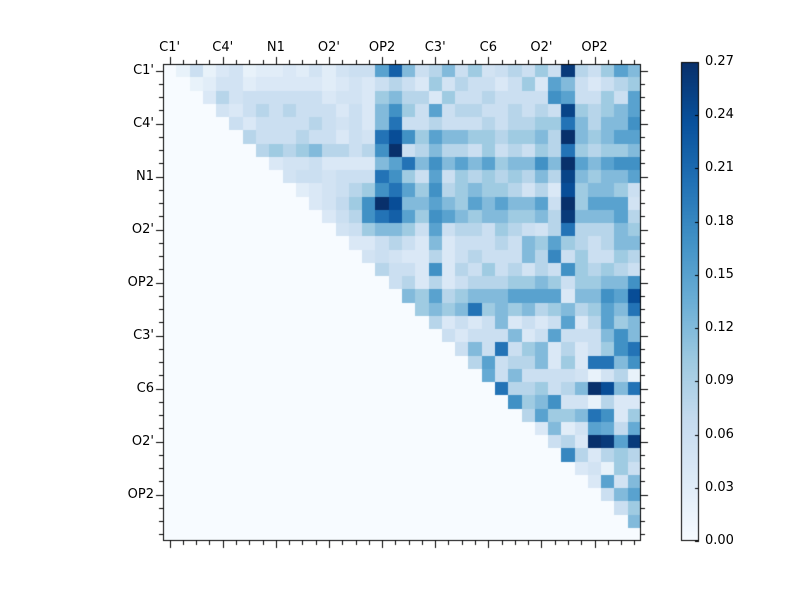 The height and width of the screenshot is (600, 800). Describe the element at coordinates (143, 70) in the screenshot. I see `y-axis-label: C1'` at that location.